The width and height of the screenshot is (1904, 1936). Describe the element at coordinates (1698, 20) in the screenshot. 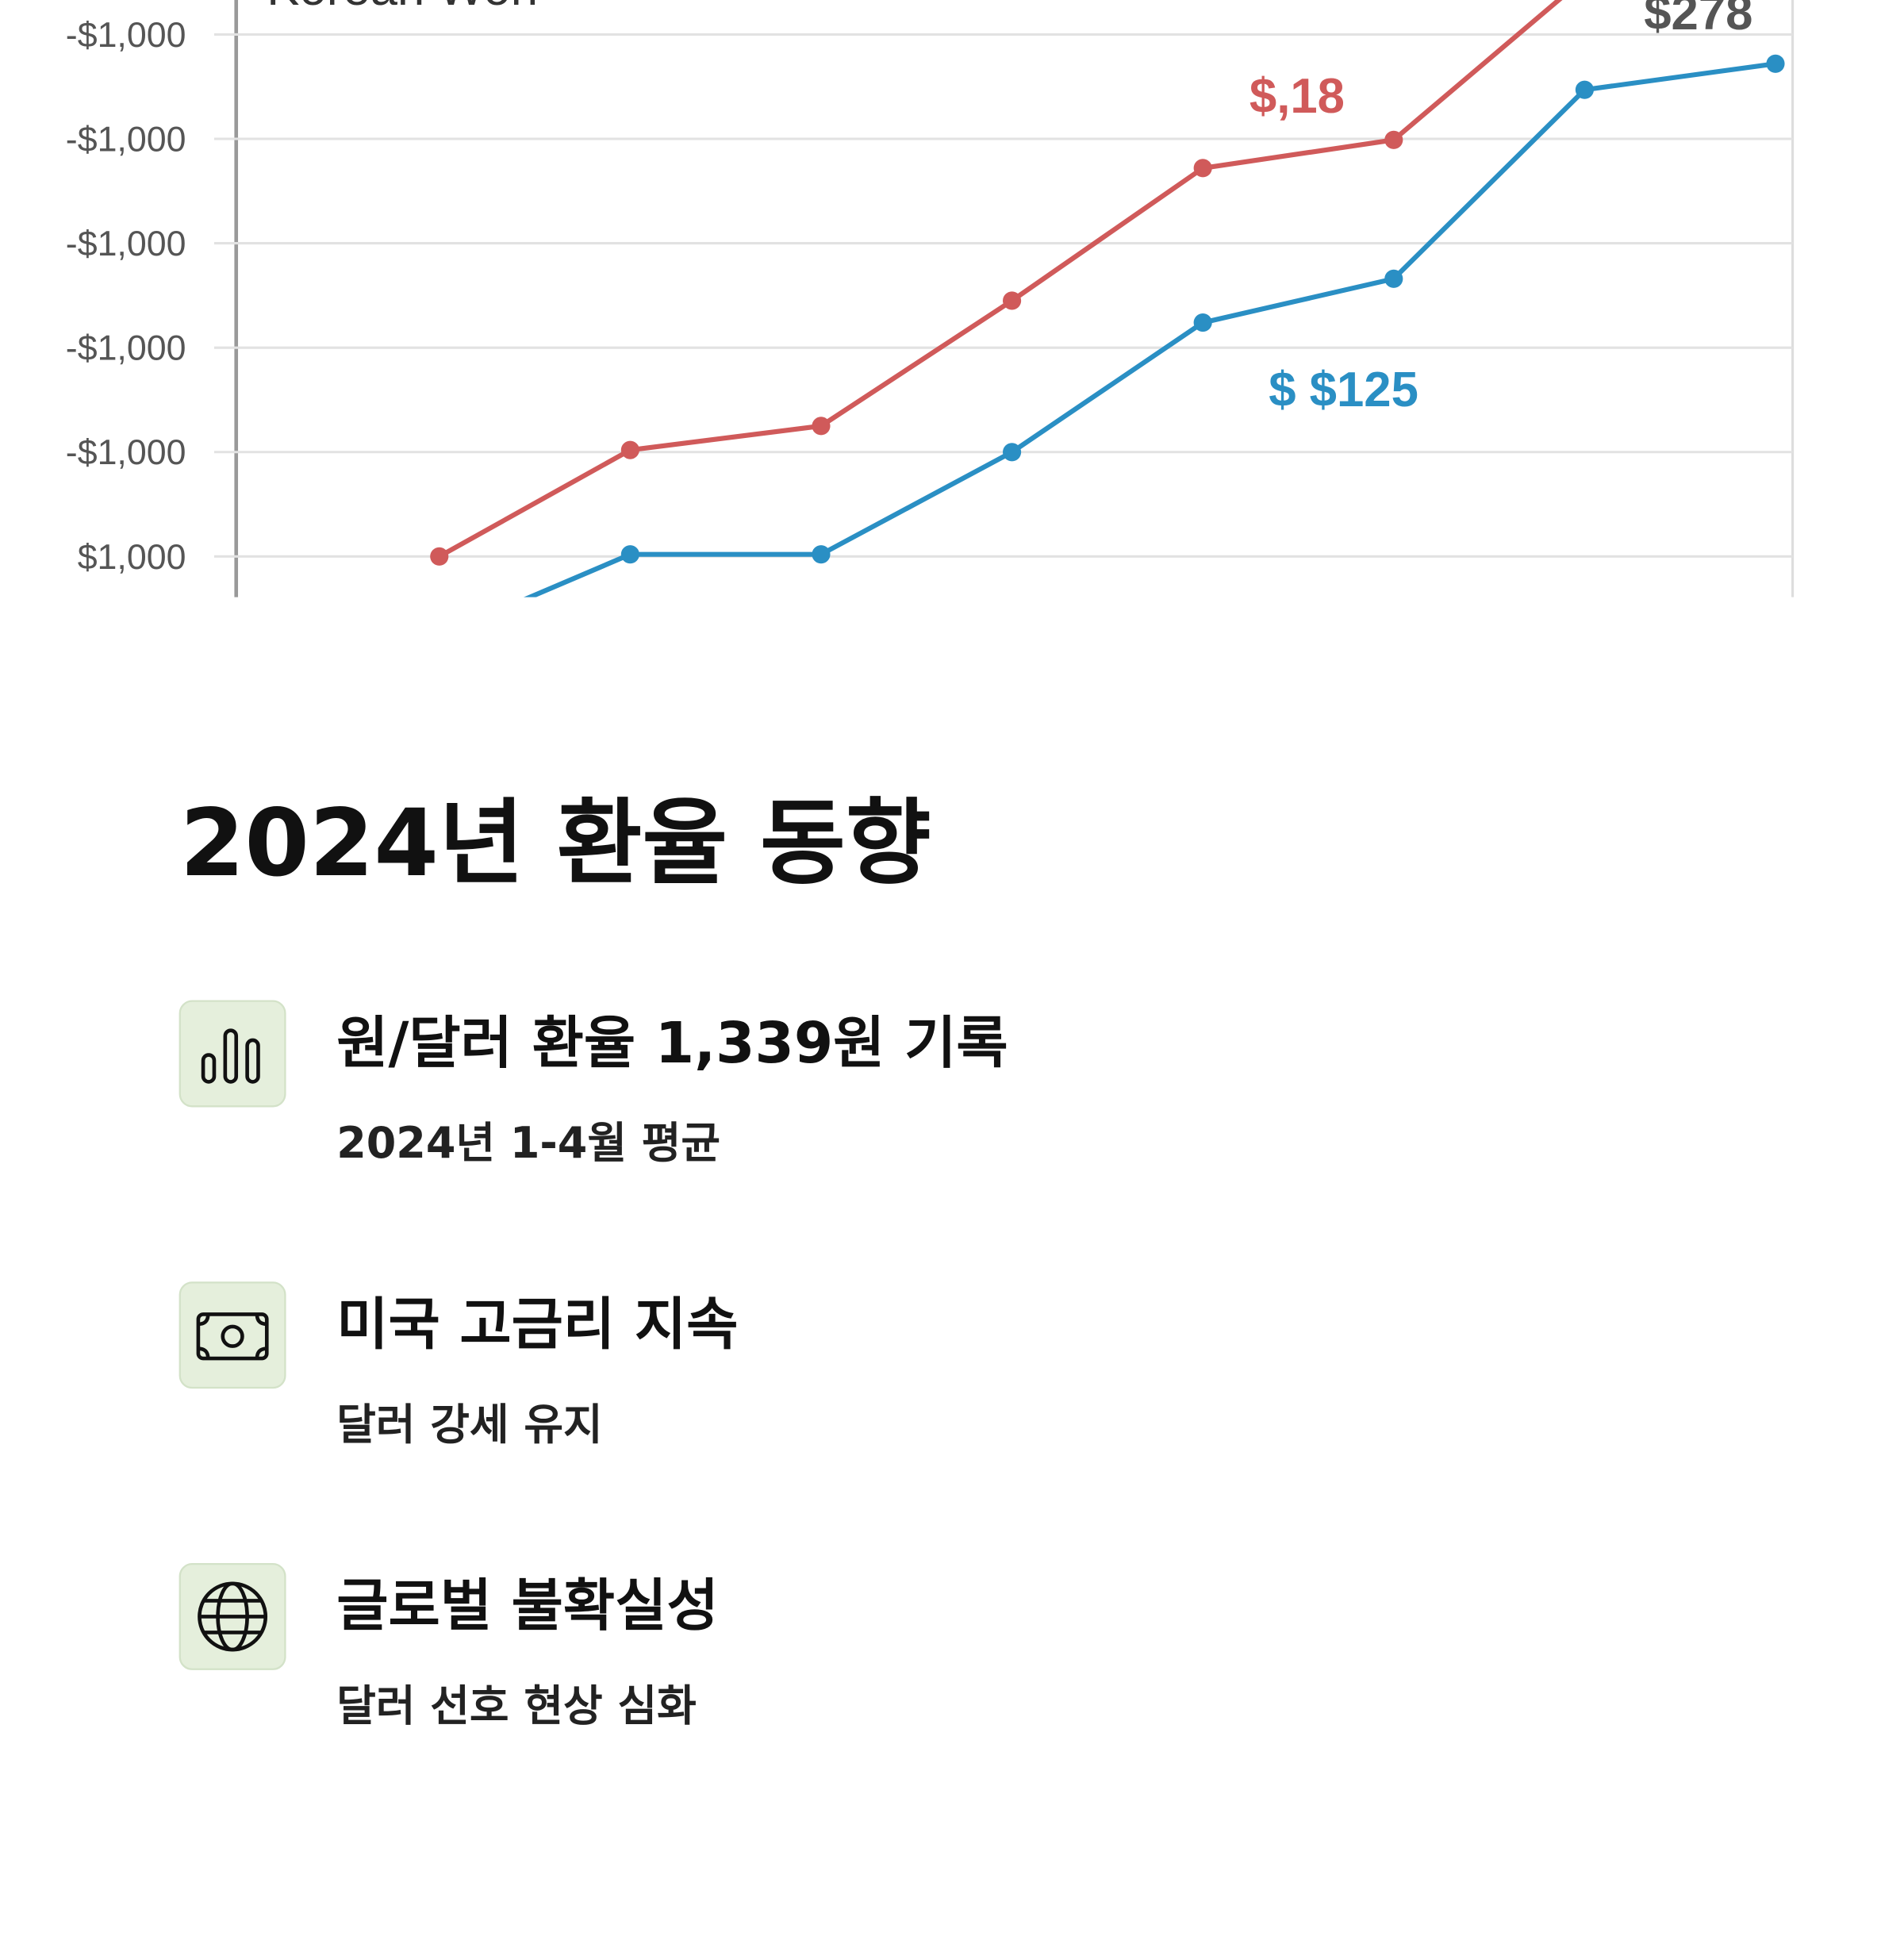

I see `annotation: $278` at that location.